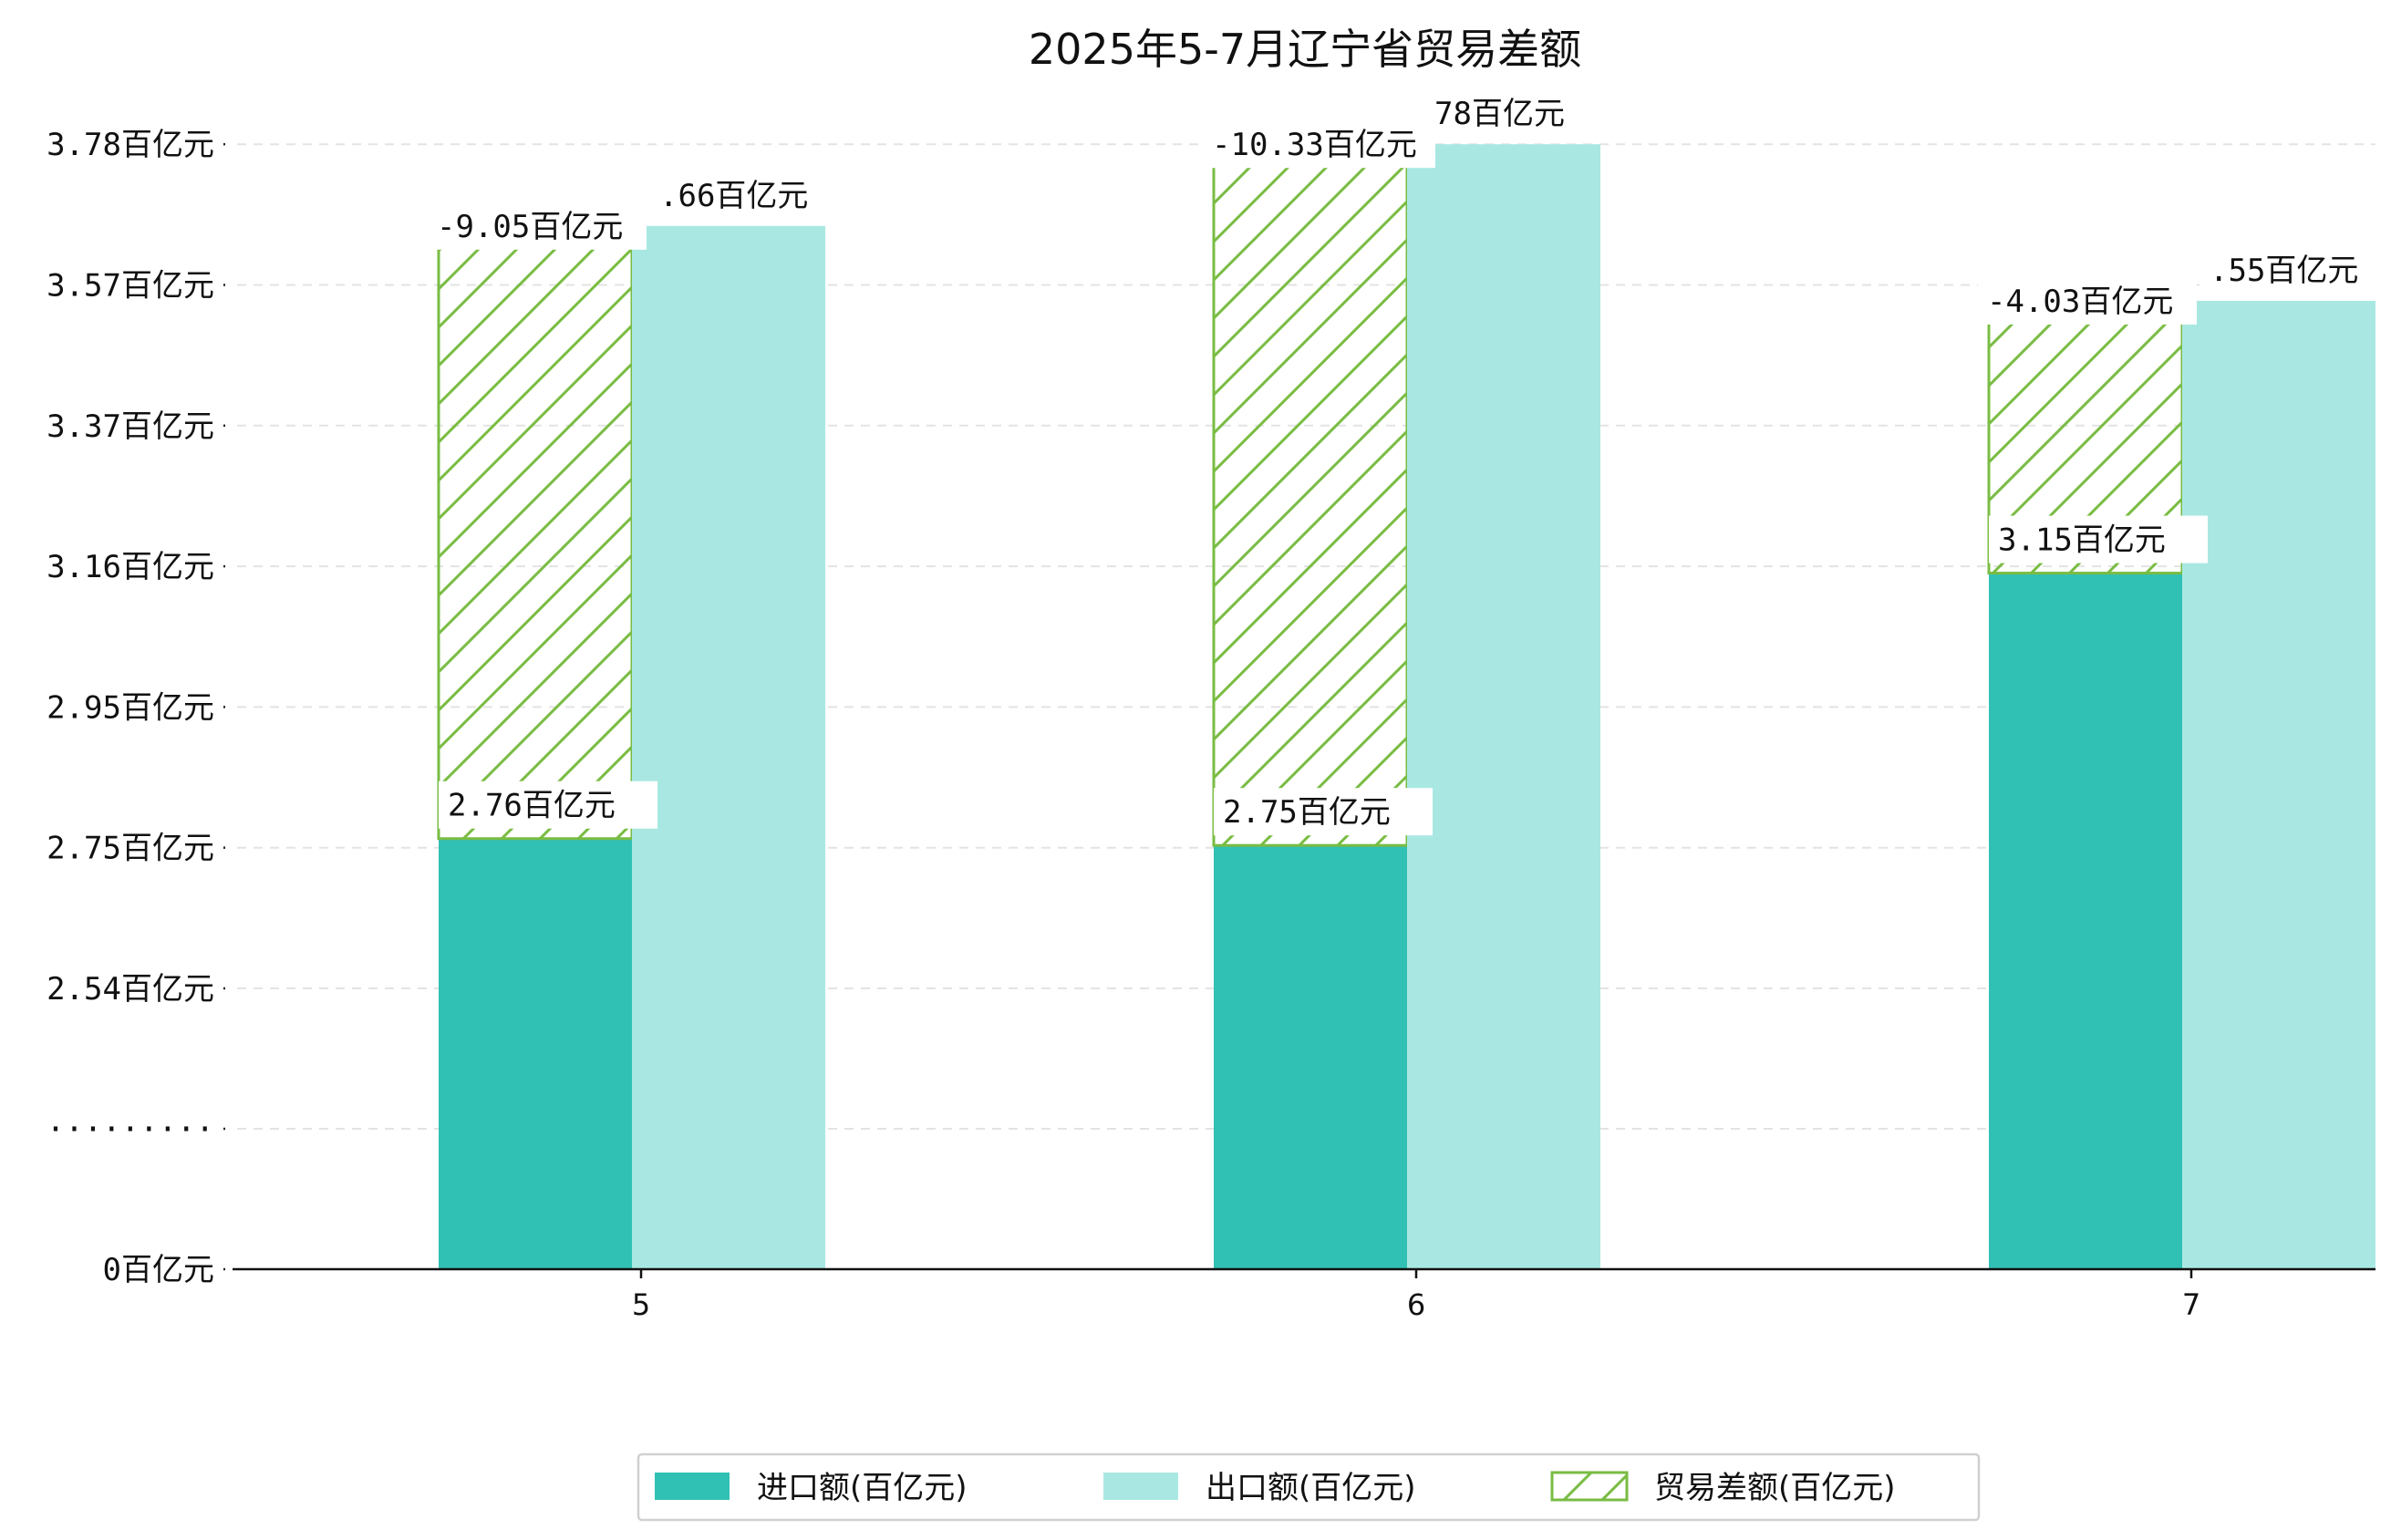 This screenshot has width=2391, height=1540. I want to click on data-label: 3.15百亿元, so click(2082, 540).